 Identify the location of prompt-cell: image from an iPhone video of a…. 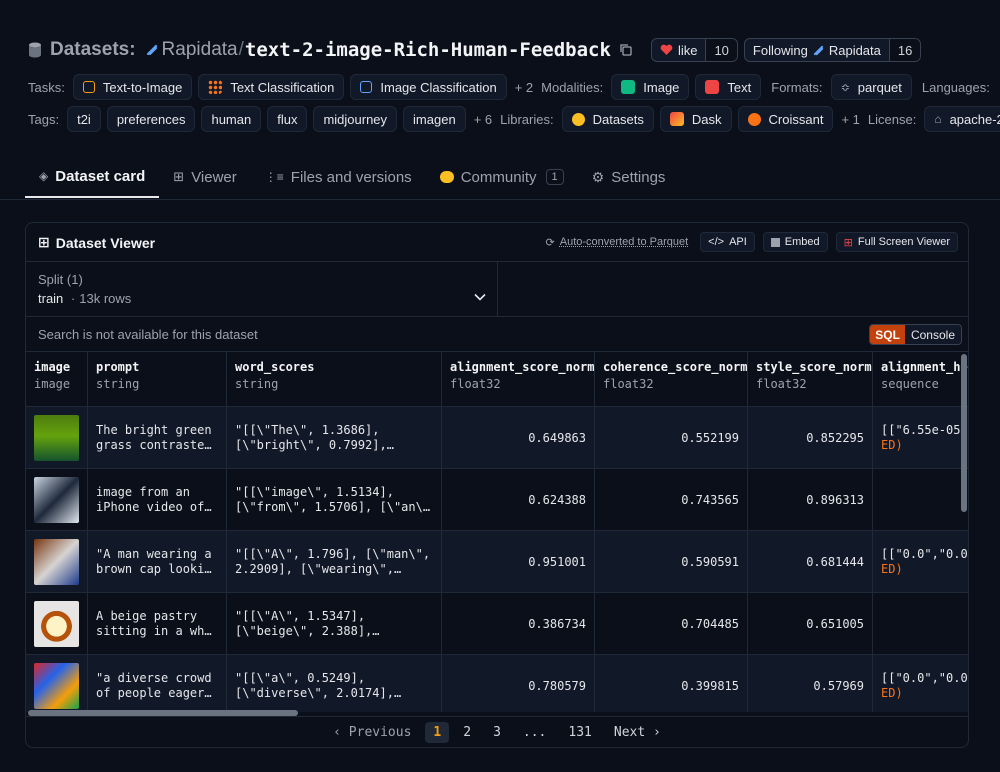
(157, 500).